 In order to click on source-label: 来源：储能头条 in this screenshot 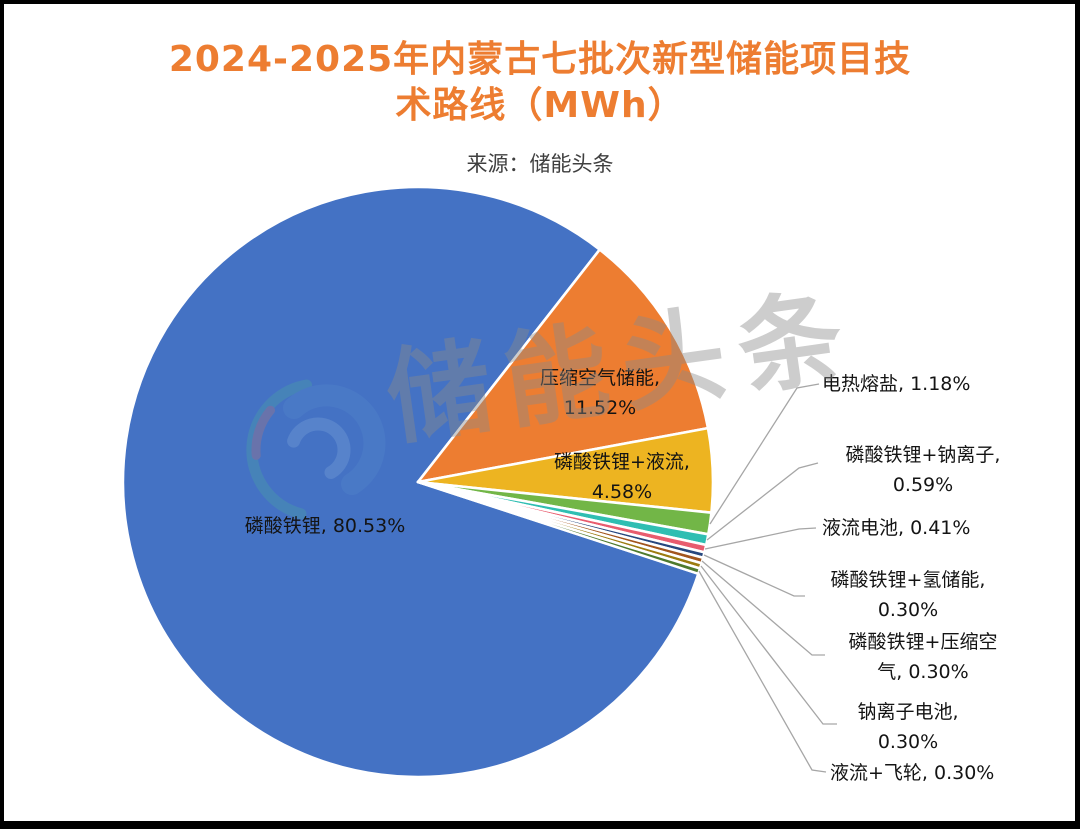, I will do `click(540, 164)`.